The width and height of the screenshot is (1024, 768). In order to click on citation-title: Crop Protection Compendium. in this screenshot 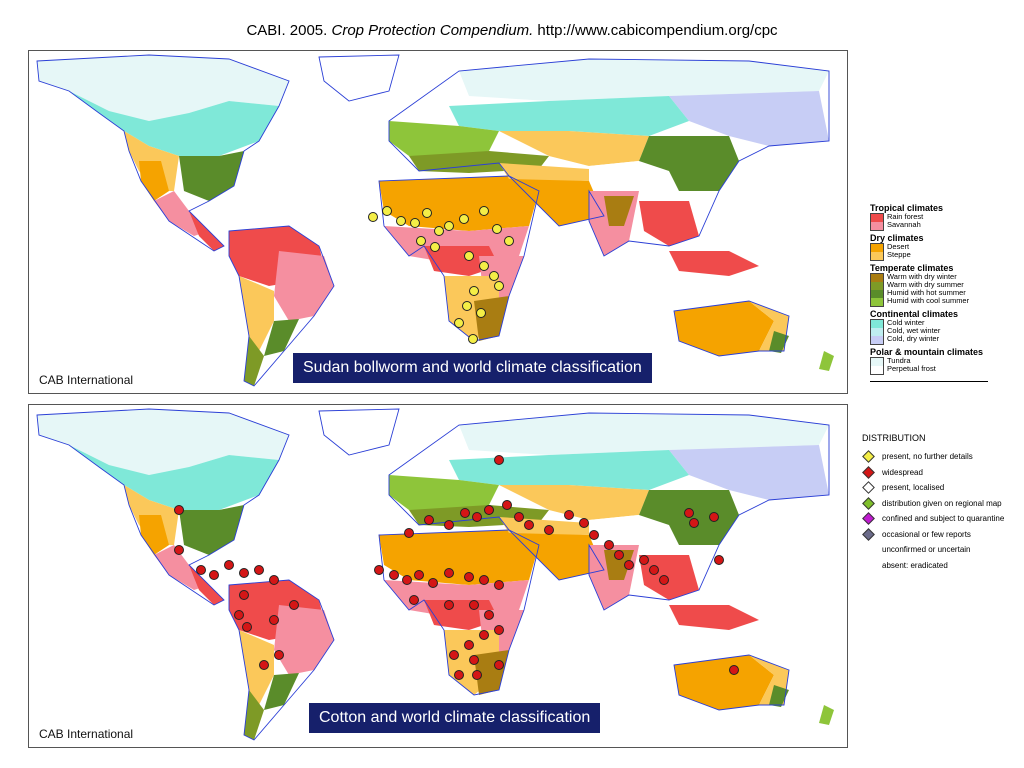, I will do `click(432, 30)`.